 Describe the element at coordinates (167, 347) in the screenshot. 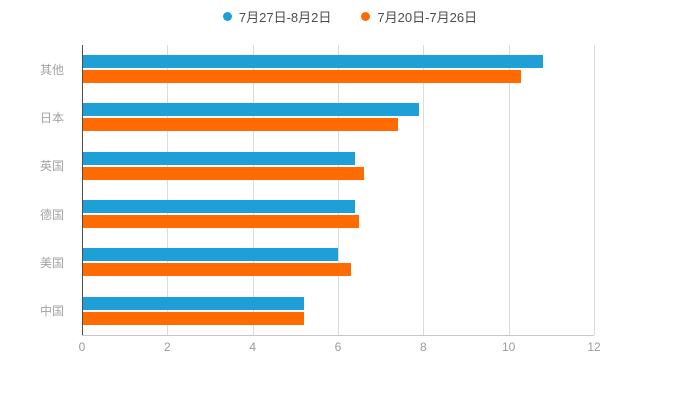

I see `x-tick-label: 2` at that location.